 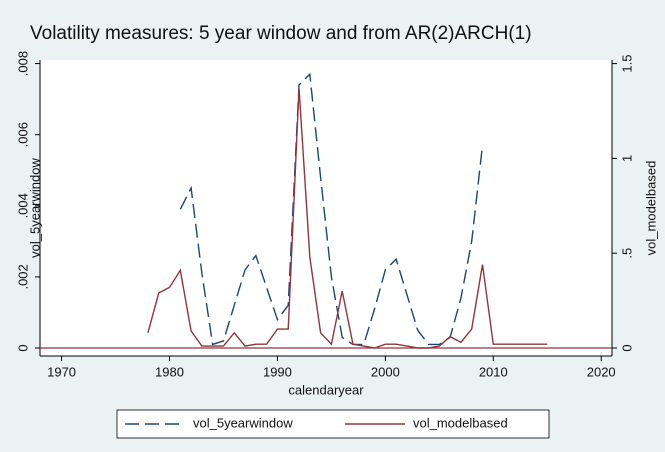 I want to click on x-tick-label: 1980, so click(x=169, y=371).